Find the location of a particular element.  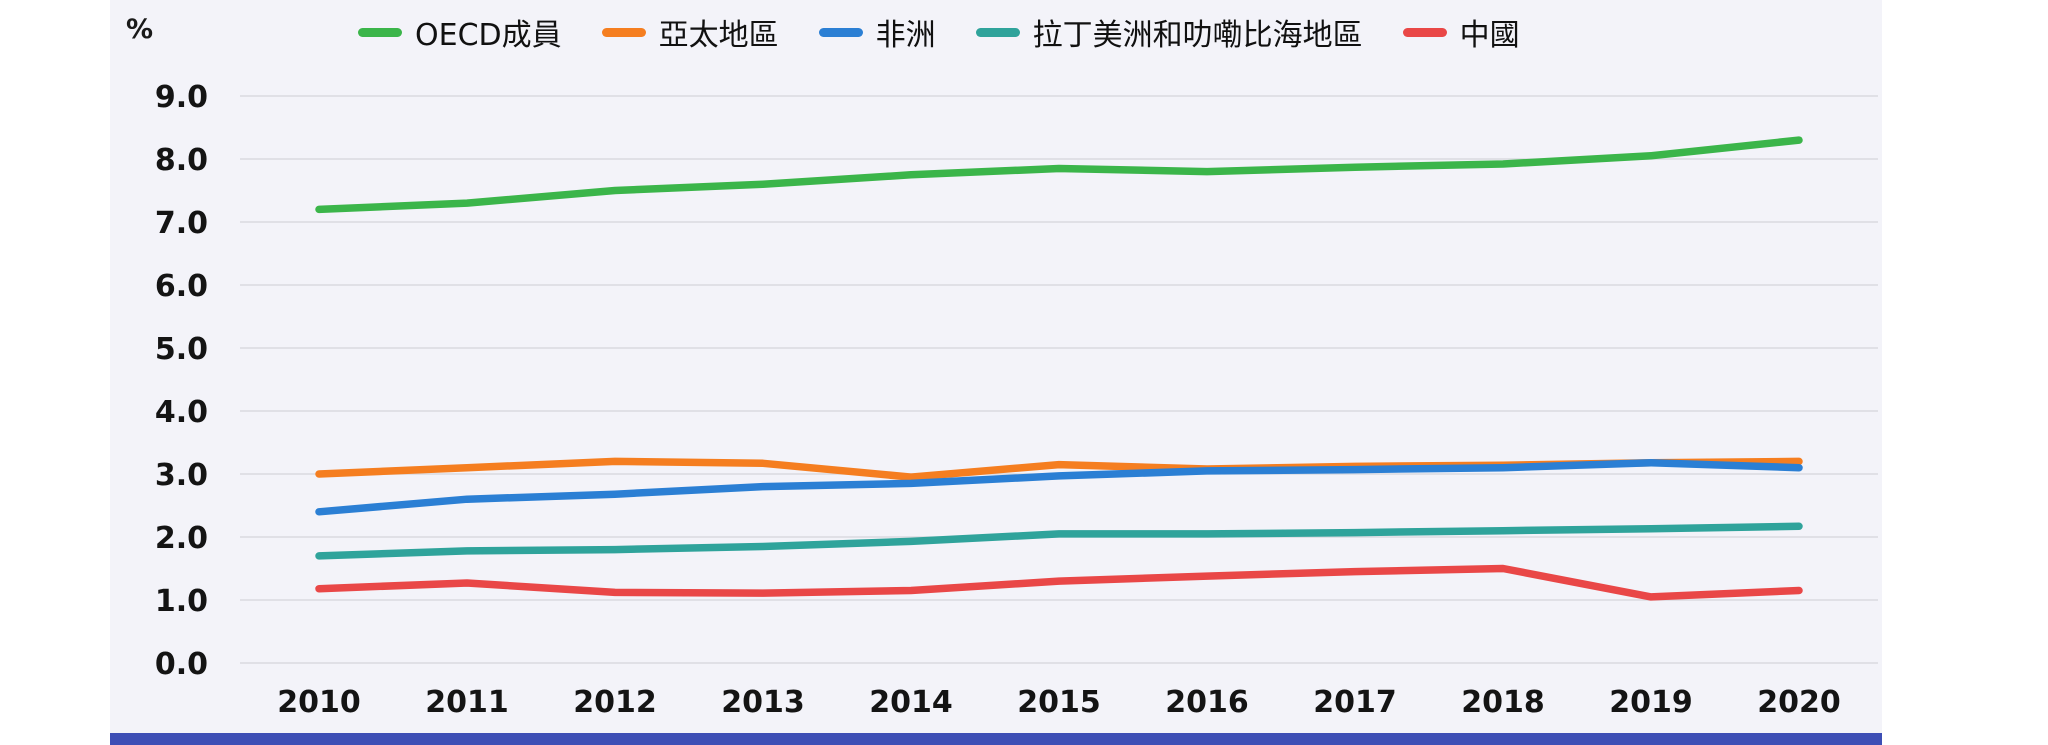

y-tick-label: 5.0 is located at coordinates (181, 349).